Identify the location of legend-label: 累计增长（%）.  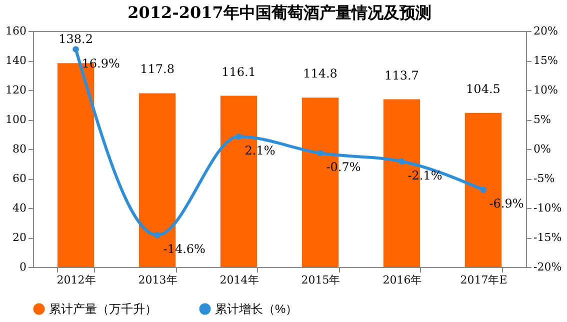
(256, 309).